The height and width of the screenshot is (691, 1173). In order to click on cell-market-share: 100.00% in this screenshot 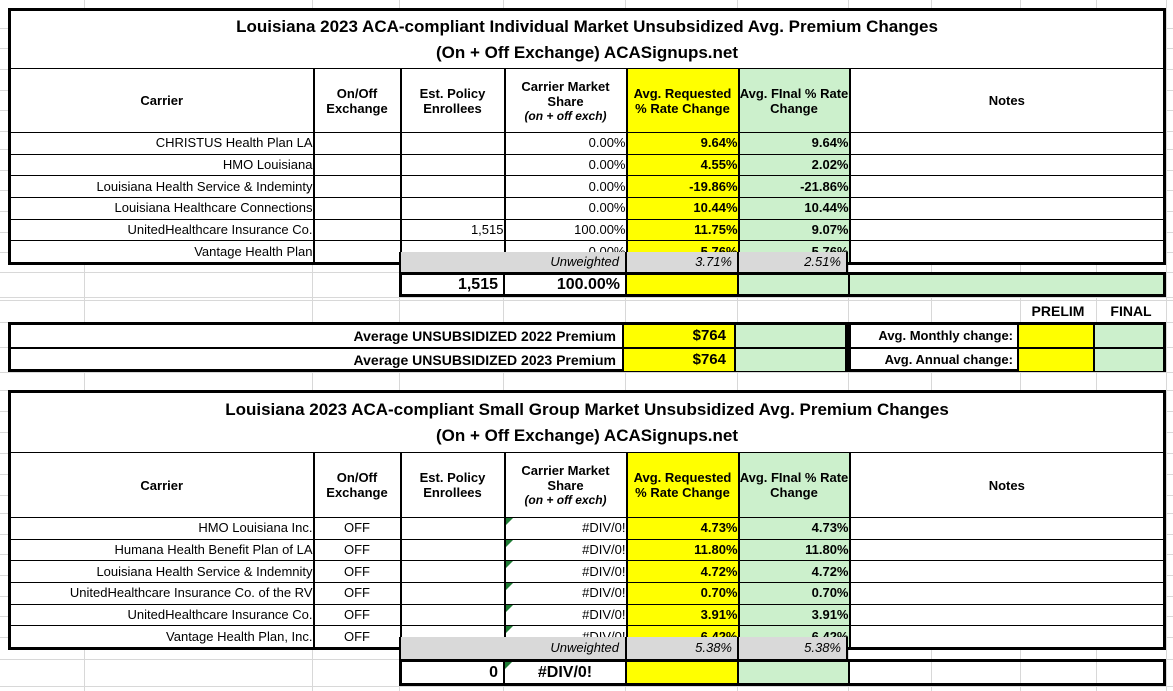, I will do `click(565, 230)`.